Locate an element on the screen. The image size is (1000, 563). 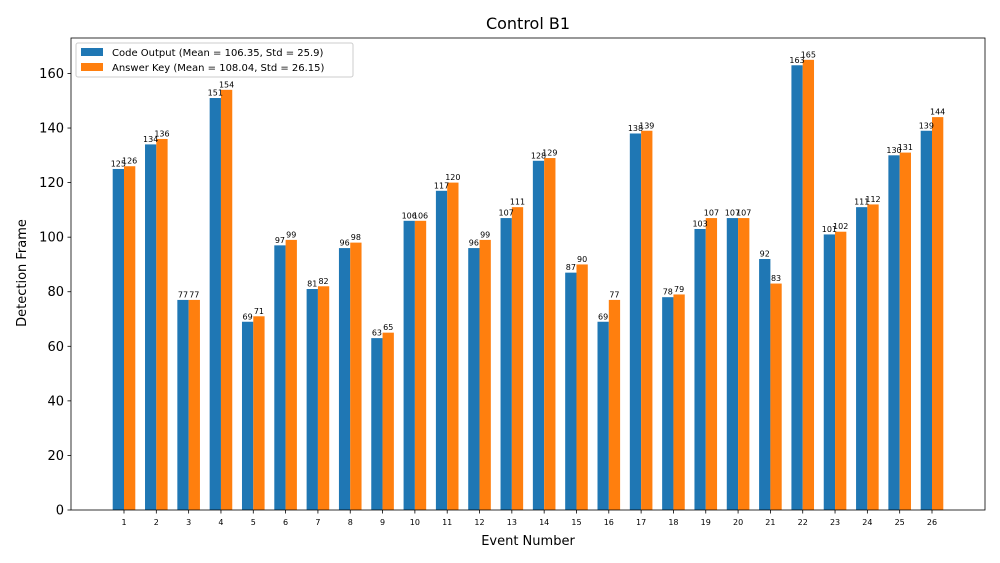
x-tick-label: 23 is located at coordinates (835, 522).